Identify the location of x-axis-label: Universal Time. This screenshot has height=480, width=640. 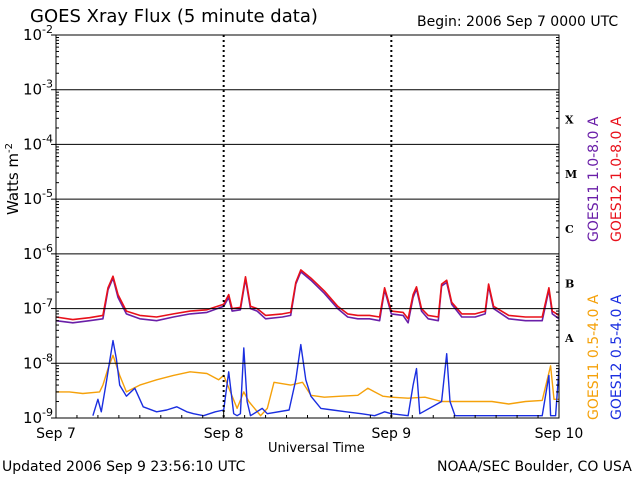
(316, 448).